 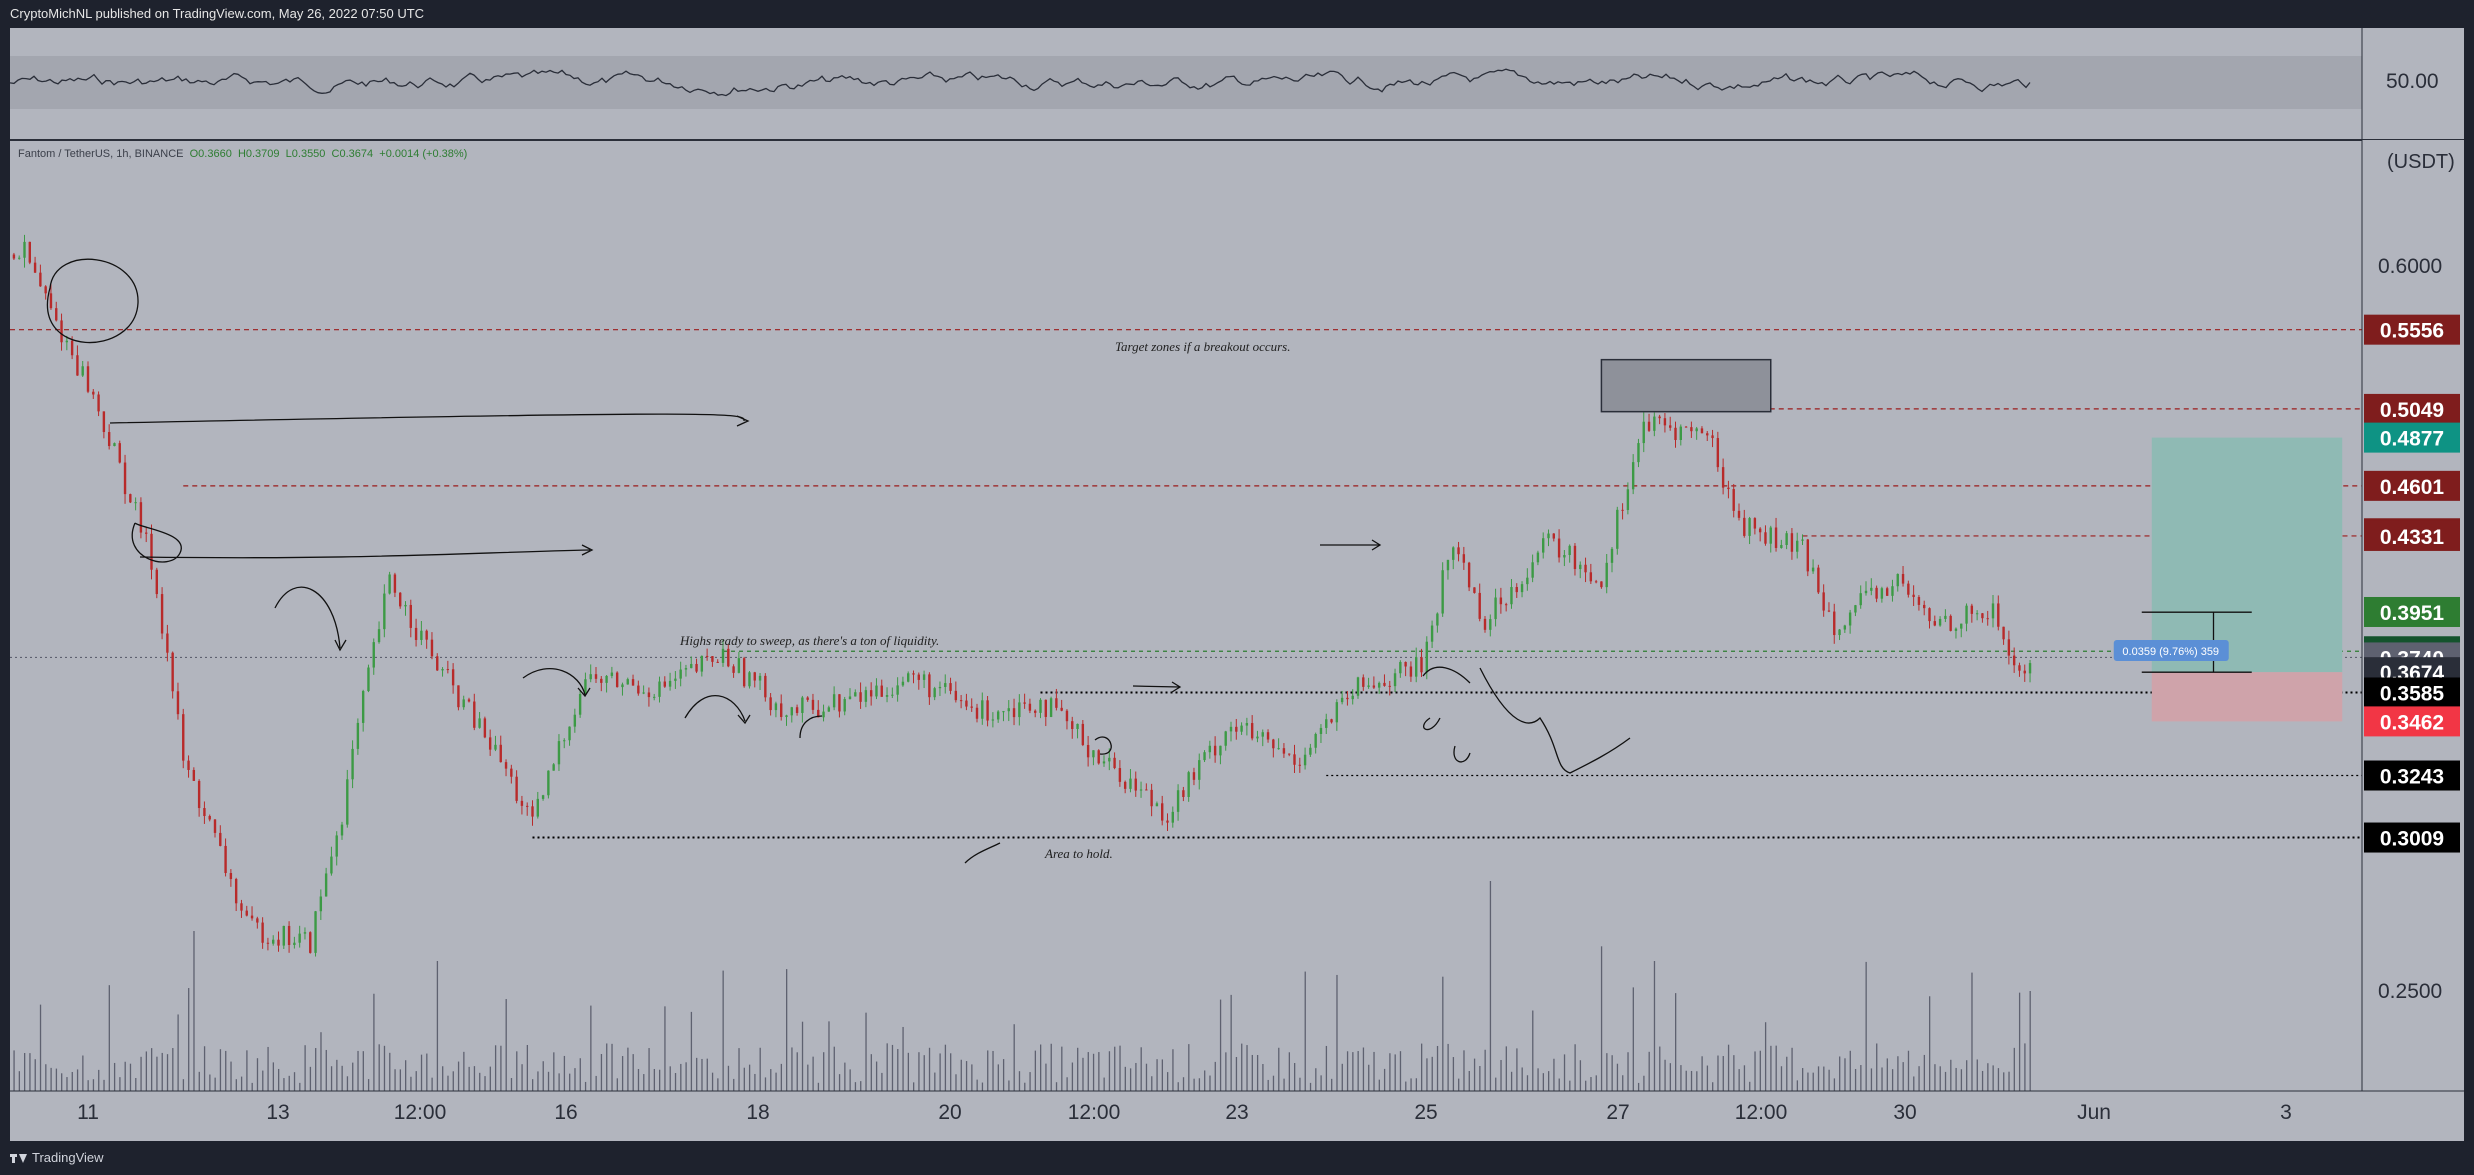 What do you see at coordinates (2247, 579) in the screenshot?
I see `long-position-tool` at bounding box center [2247, 579].